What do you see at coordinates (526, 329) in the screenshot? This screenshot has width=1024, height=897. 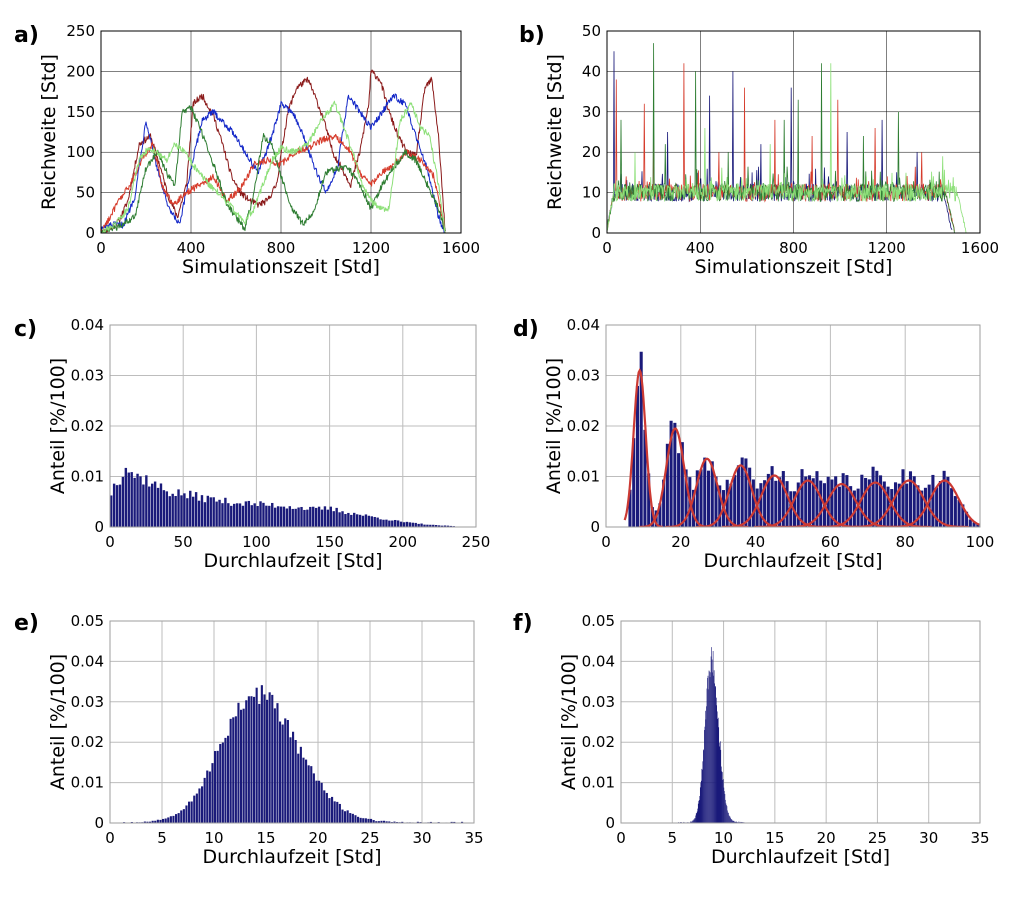 I see `panel-letter: d)` at bounding box center [526, 329].